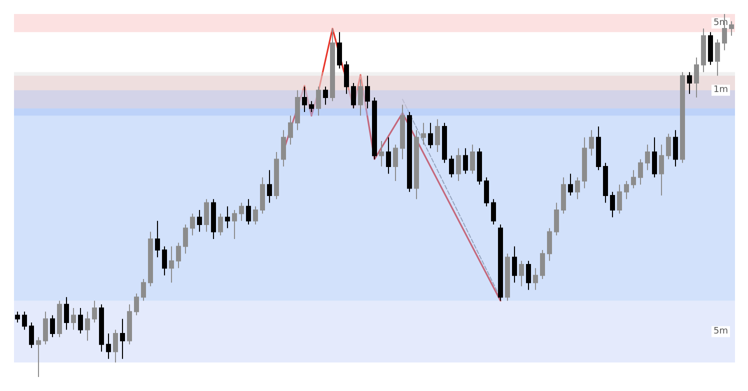 Image resolution: width=748 pixels, height=391 pixels. What do you see at coordinates (721, 90) in the screenshot?
I see `band-label: 1m` at bounding box center [721, 90].